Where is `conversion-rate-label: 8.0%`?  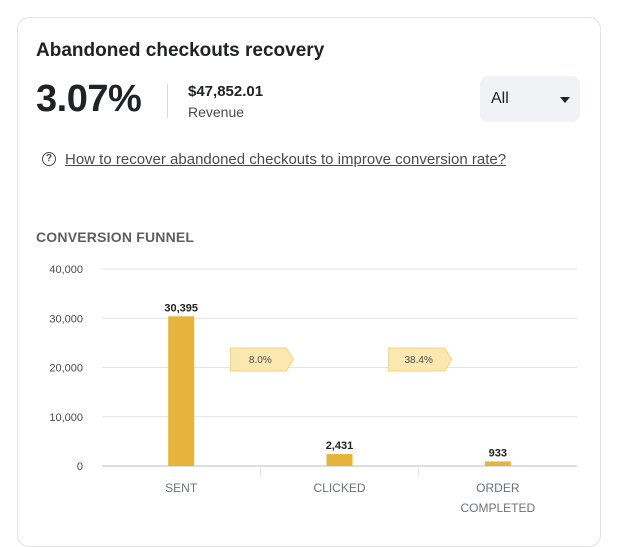 conversion-rate-label: 8.0% is located at coordinates (260, 360).